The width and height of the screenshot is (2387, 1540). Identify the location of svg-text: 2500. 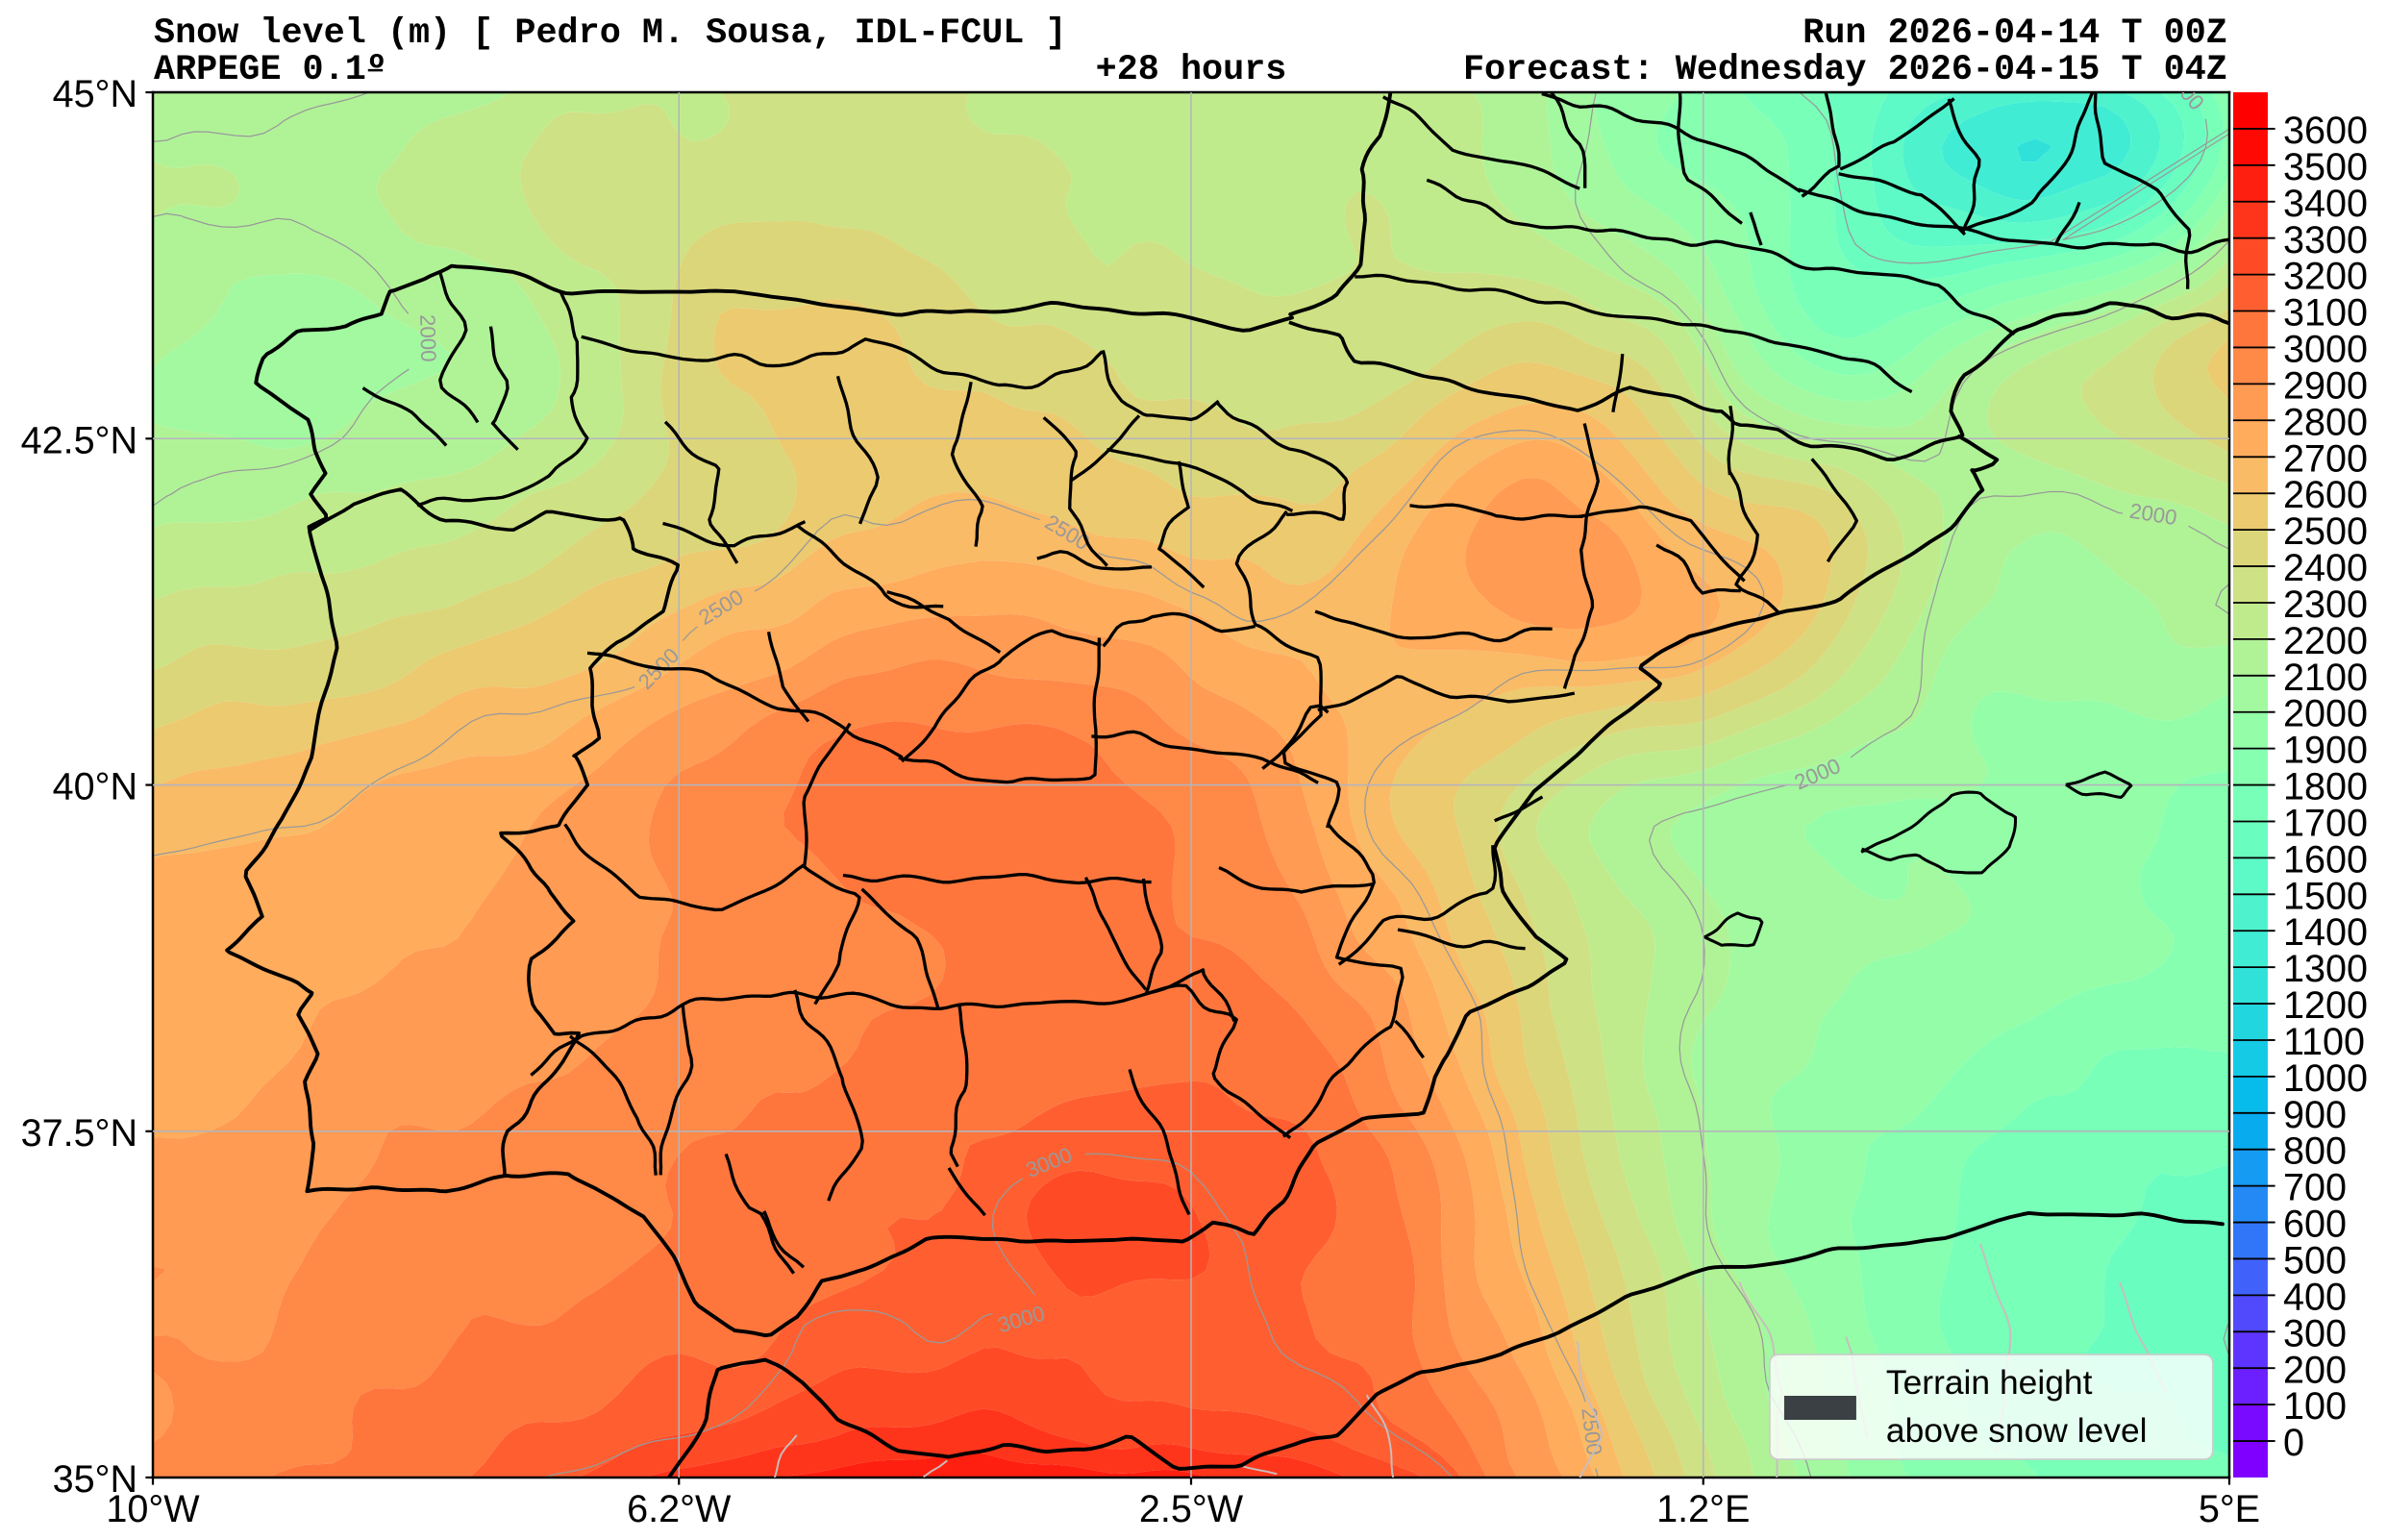
(2326, 531).